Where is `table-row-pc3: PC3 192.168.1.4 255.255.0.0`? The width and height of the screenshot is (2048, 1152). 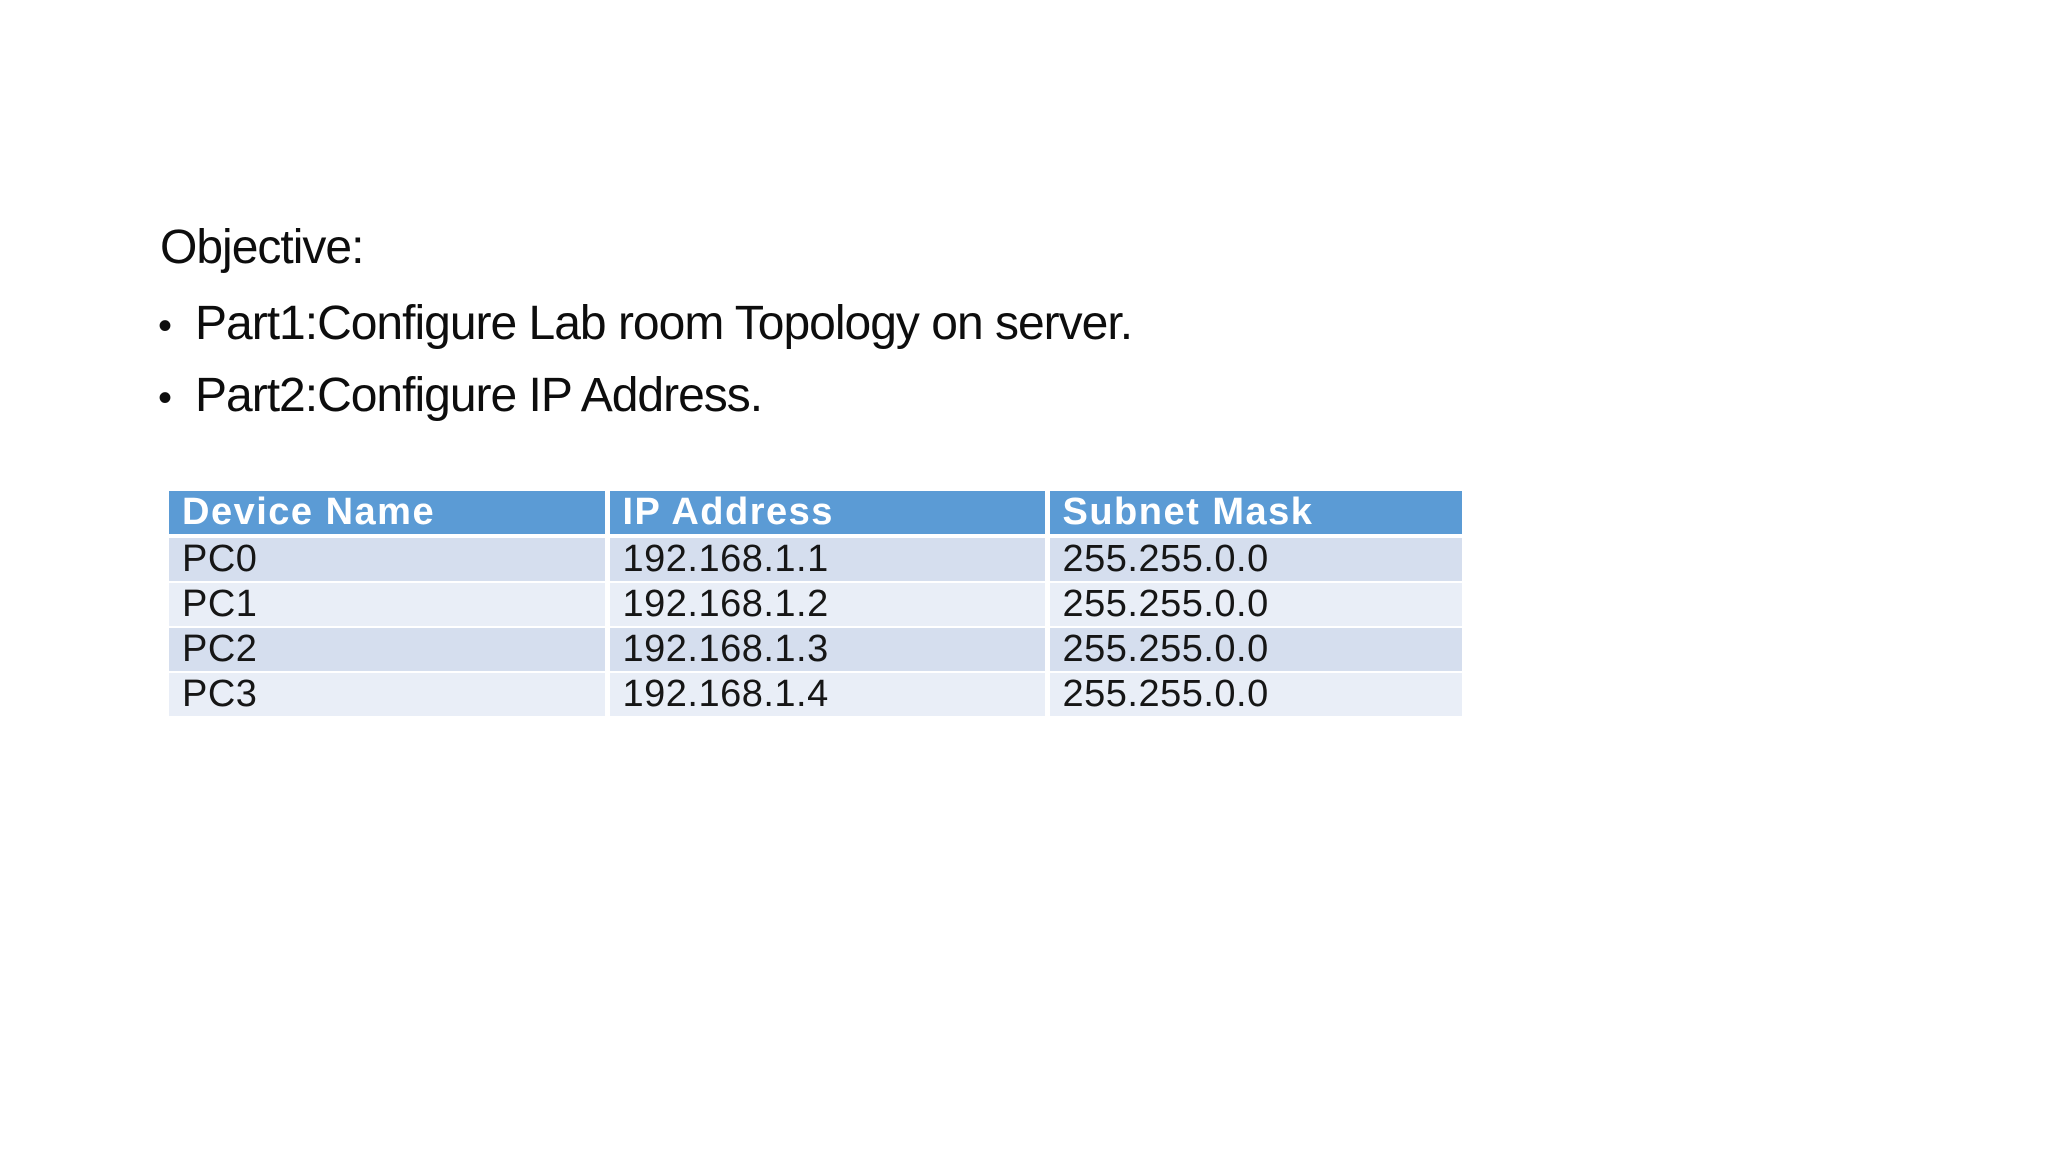 table-row-pc3: PC3 192.168.1.4 255.255.0.0 is located at coordinates (815, 695).